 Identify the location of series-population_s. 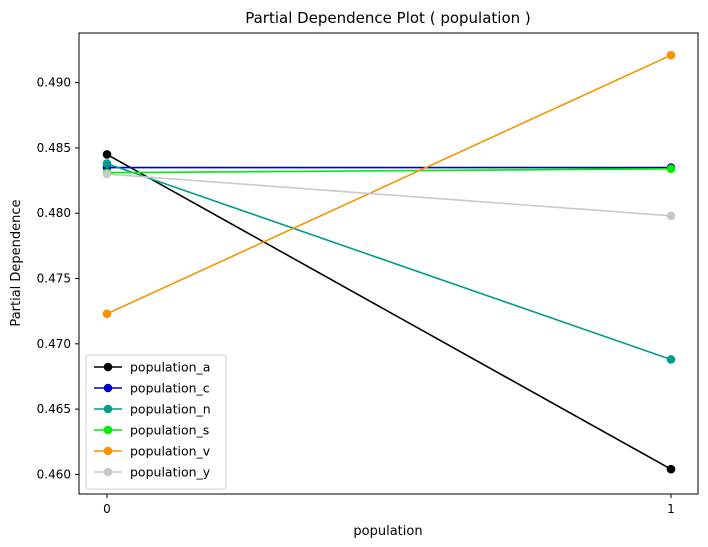
(389, 171).